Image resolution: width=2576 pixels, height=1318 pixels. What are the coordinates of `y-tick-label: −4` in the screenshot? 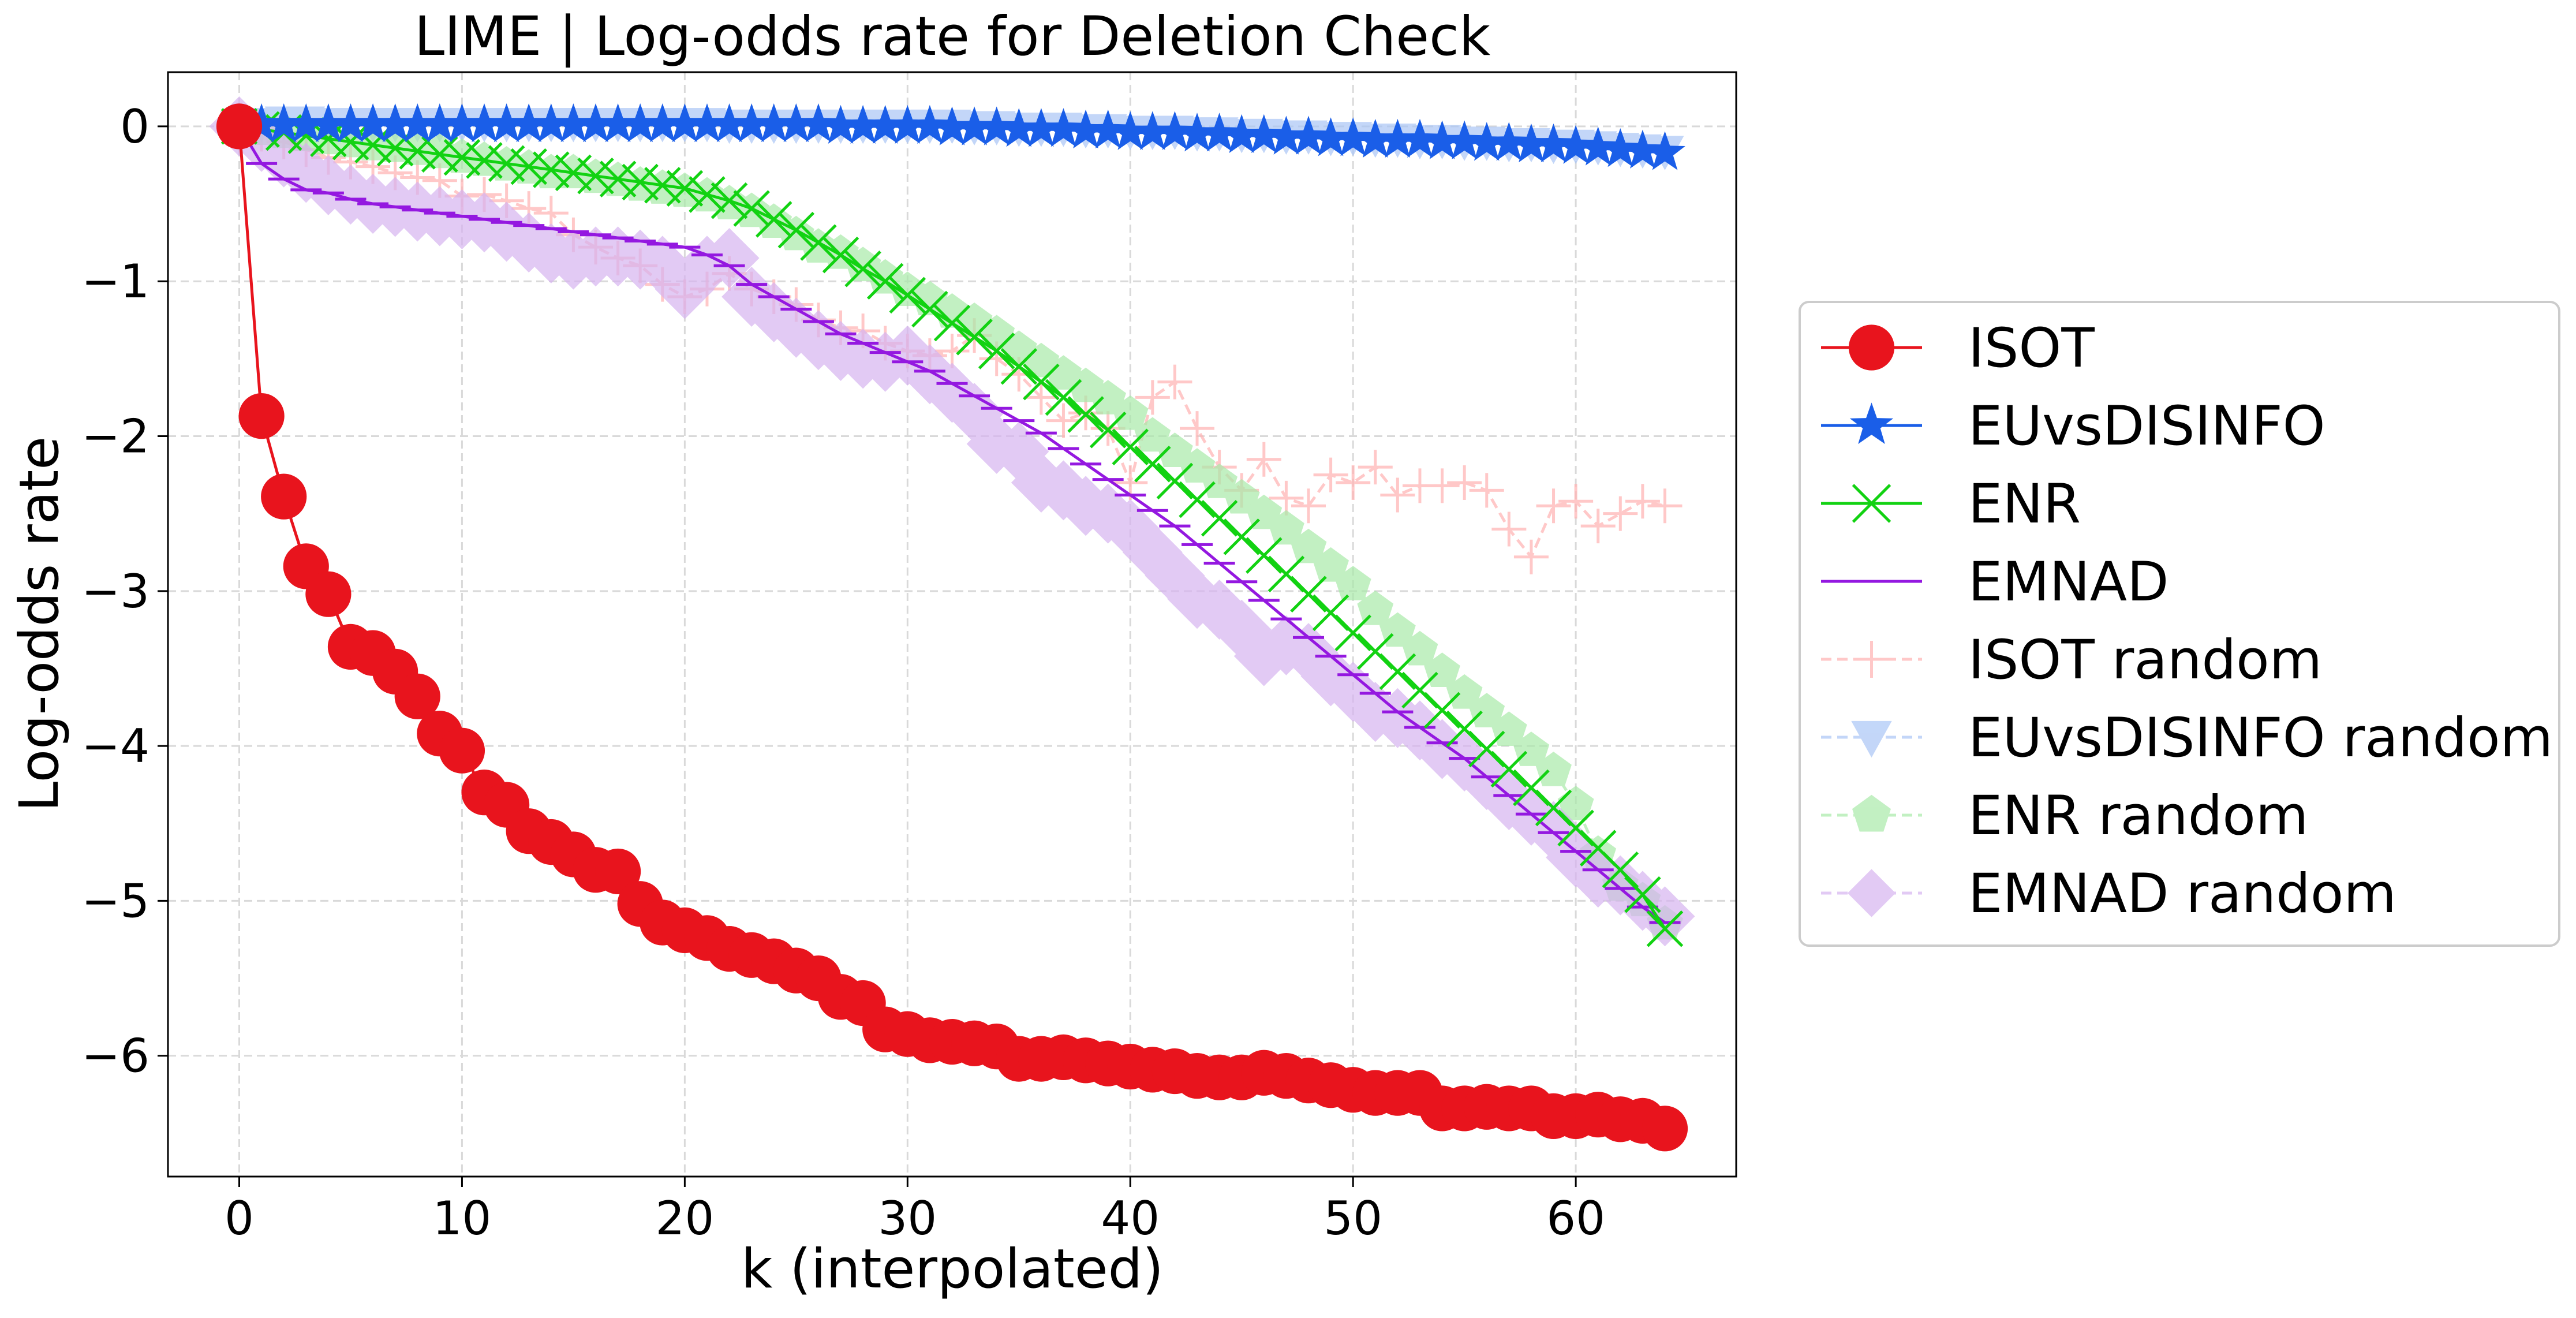 It's located at (115, 746).